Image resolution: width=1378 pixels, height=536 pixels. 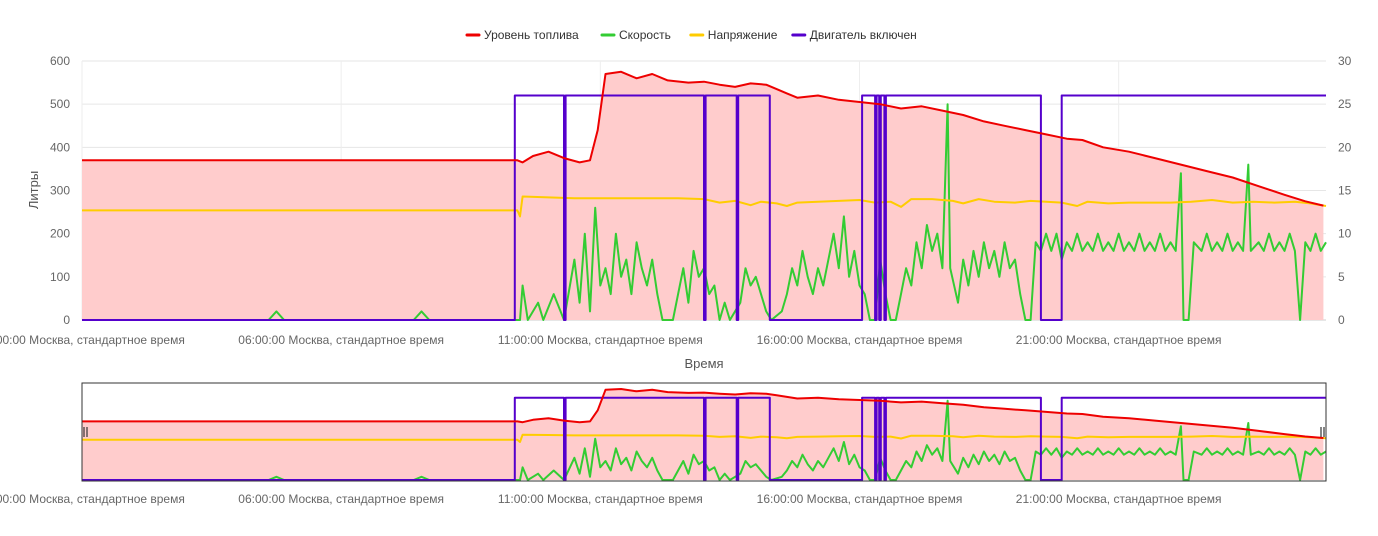 I want to click on legend-label: Уровень топлива, so click(x=531, y=35).